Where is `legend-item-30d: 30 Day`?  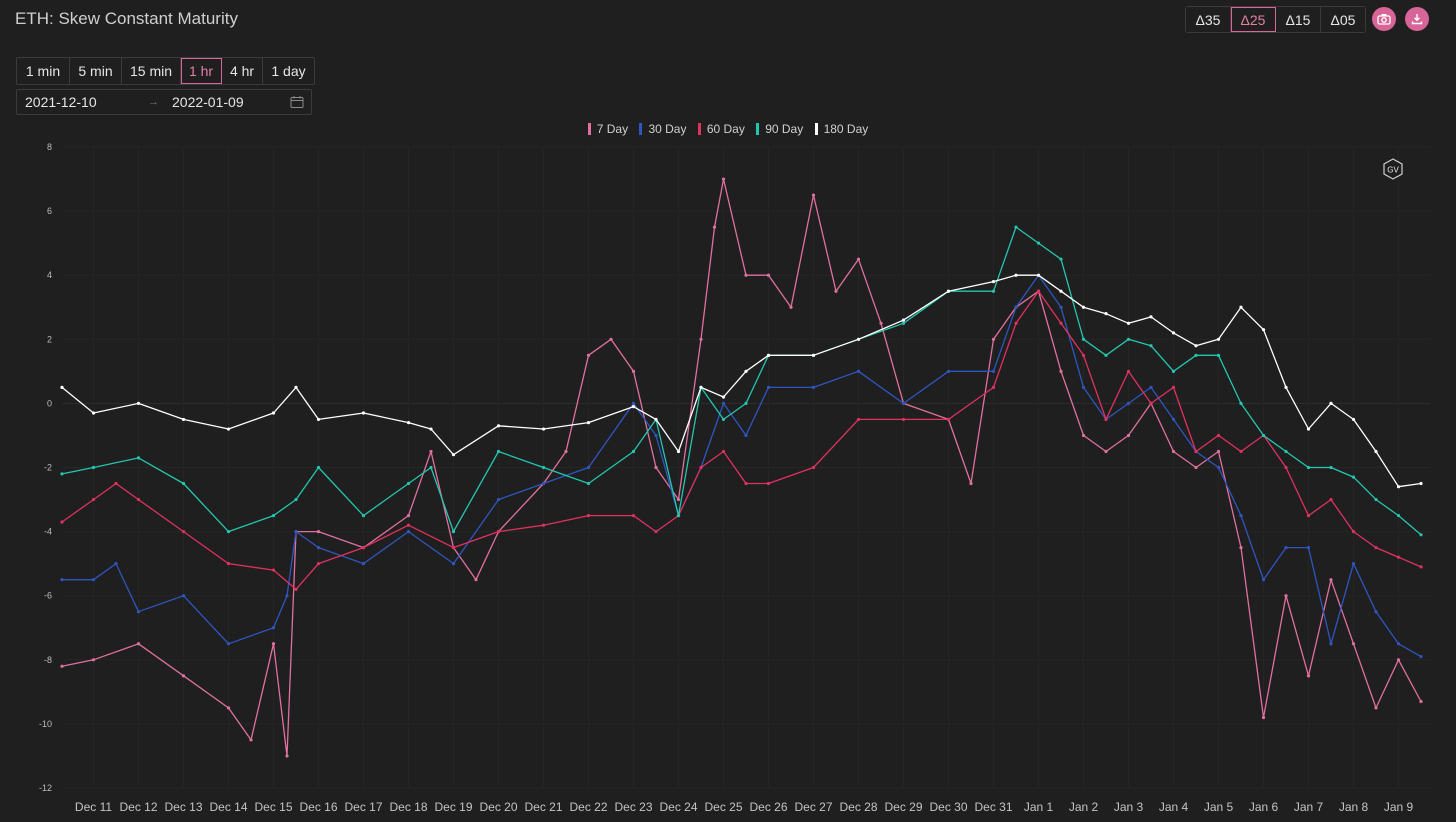 legend-item-30d: 30 Day is located at coordinates (662, 129).